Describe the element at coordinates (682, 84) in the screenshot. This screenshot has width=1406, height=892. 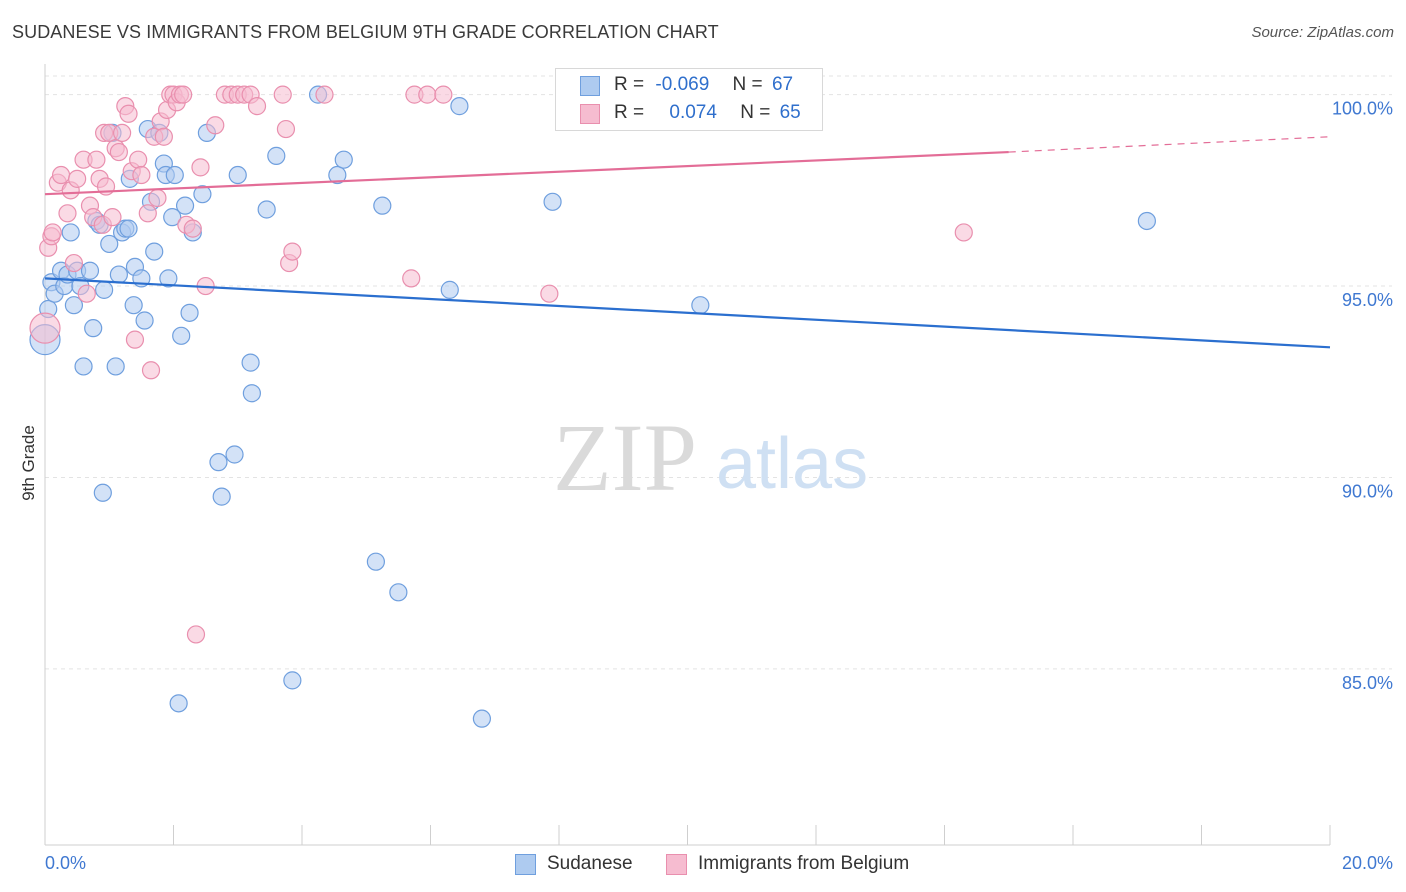
I see `r-value-sudanese: -0.069` at that location.